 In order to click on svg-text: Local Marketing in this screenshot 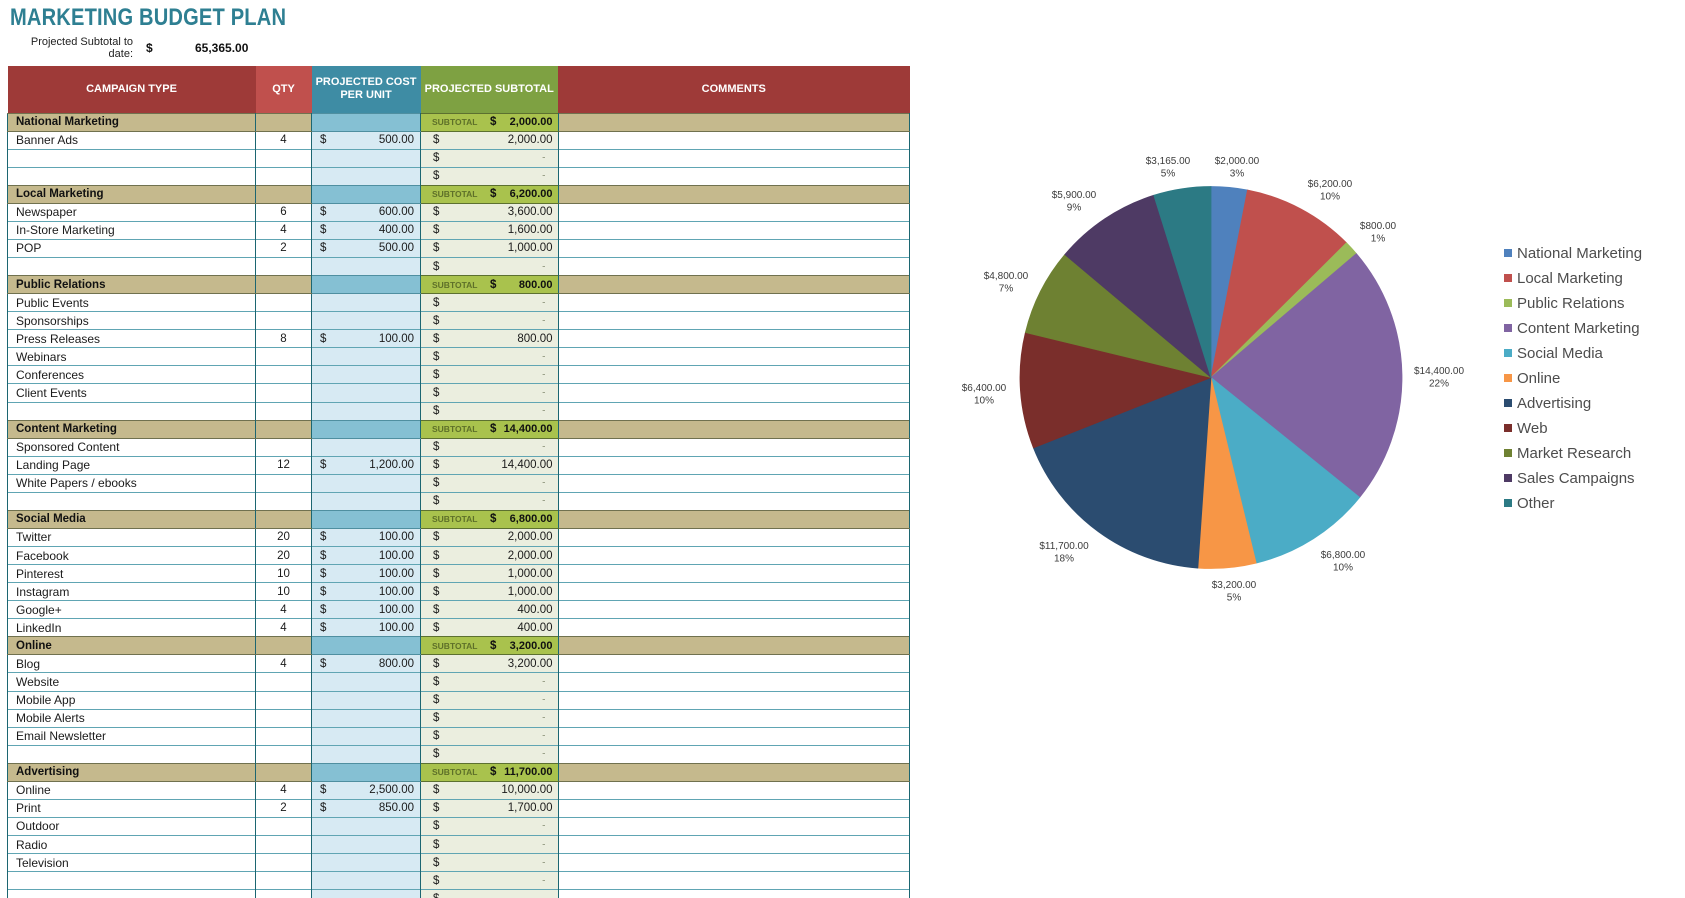, I will do `click(1570, 278)`.